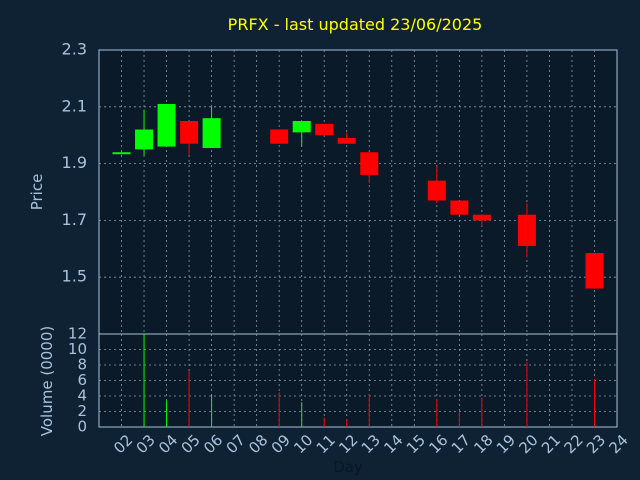 The width and height of the screenshot is (640, 480). What do you see at coordinates (82, 411) in the screenshot?
I see `volume-tick-label: 2` at bounding box center [82, 411].